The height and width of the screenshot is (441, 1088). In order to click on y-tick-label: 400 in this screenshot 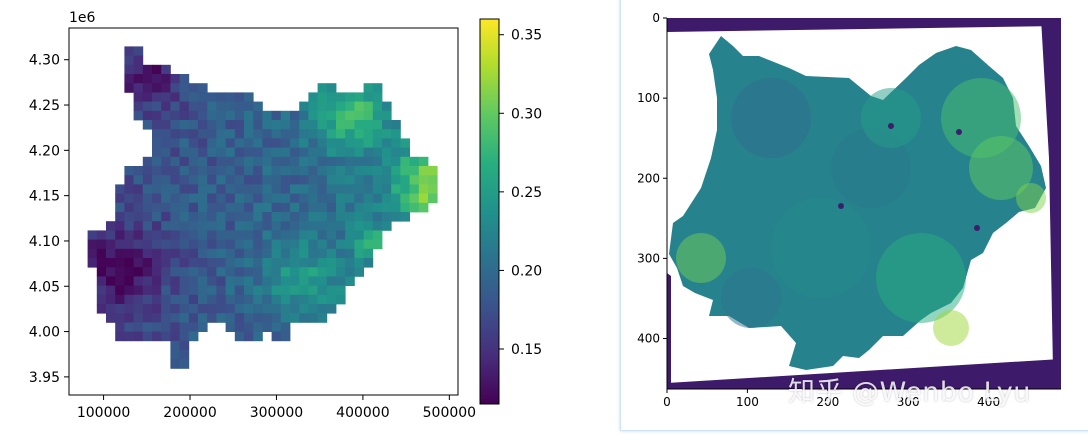, I will do `click(648, 339)`.